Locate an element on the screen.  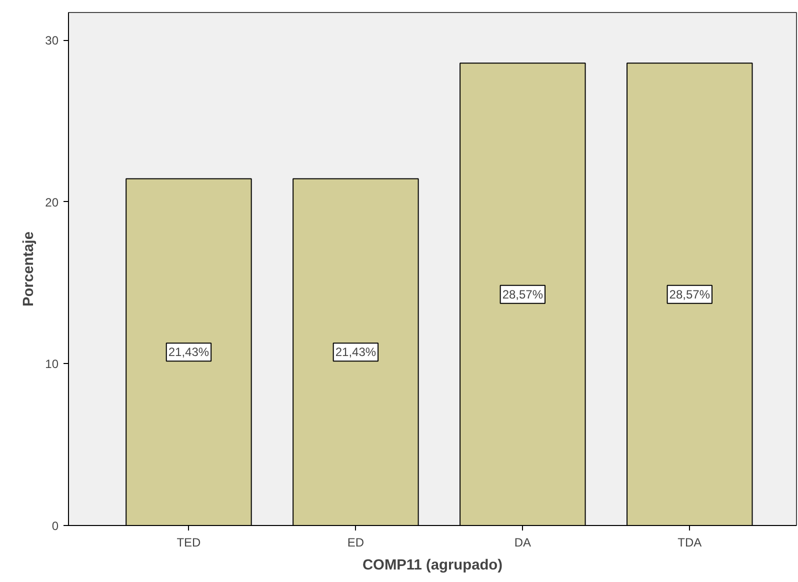
x-axis-title: COMP11 (agrupado) is located at coordinates (432, 566).